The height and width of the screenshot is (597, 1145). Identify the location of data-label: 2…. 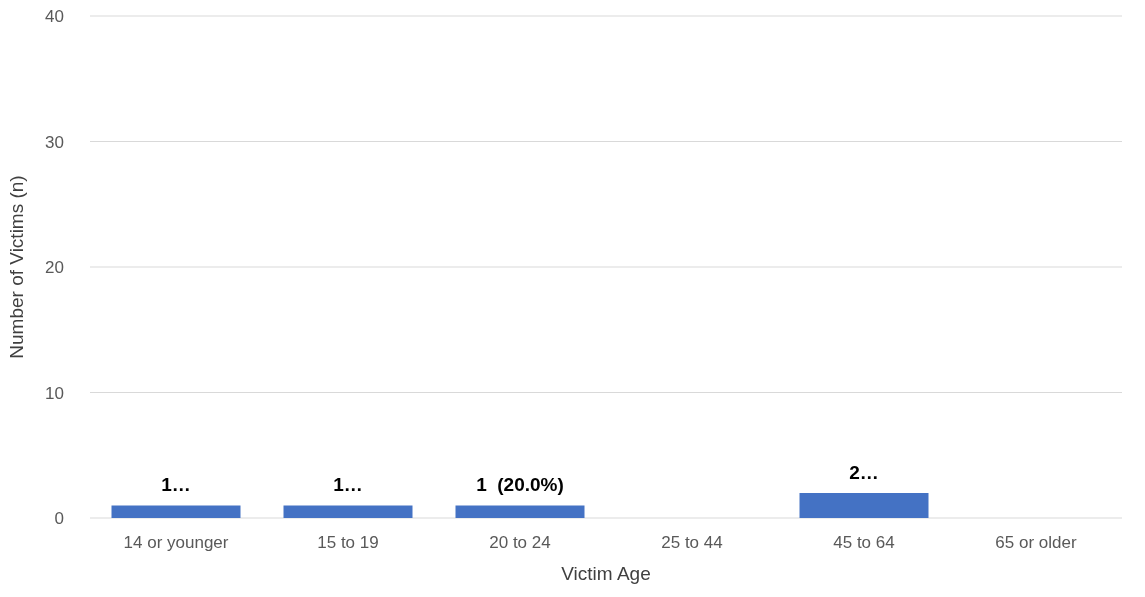
(864, 472).